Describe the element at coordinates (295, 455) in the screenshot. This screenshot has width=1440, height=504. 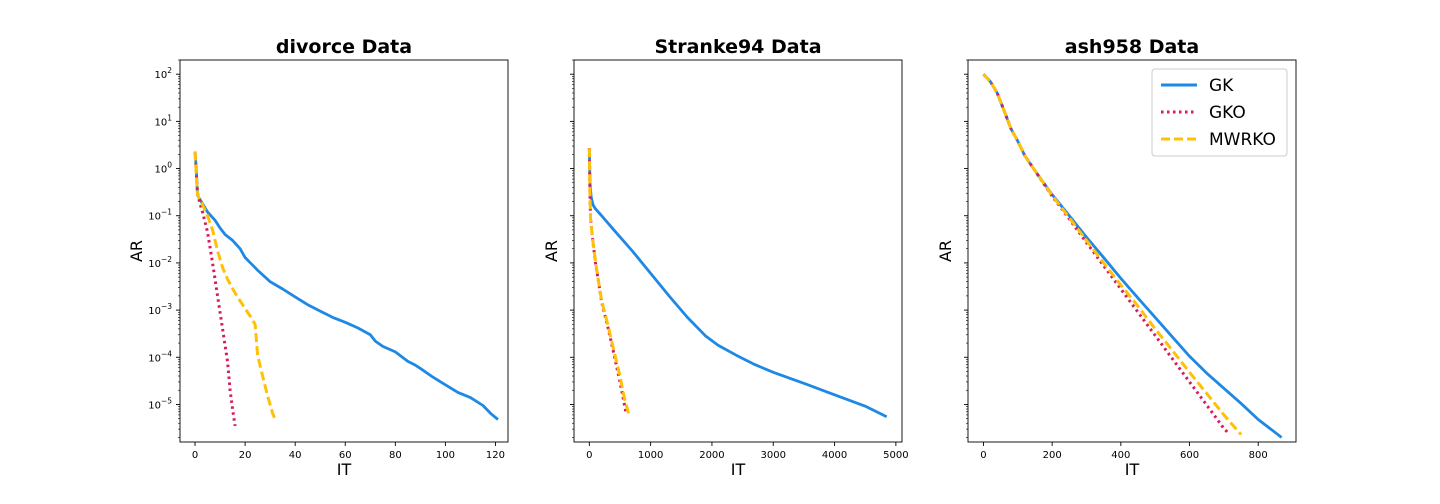
I see `x-tick-label: 40` at that location.